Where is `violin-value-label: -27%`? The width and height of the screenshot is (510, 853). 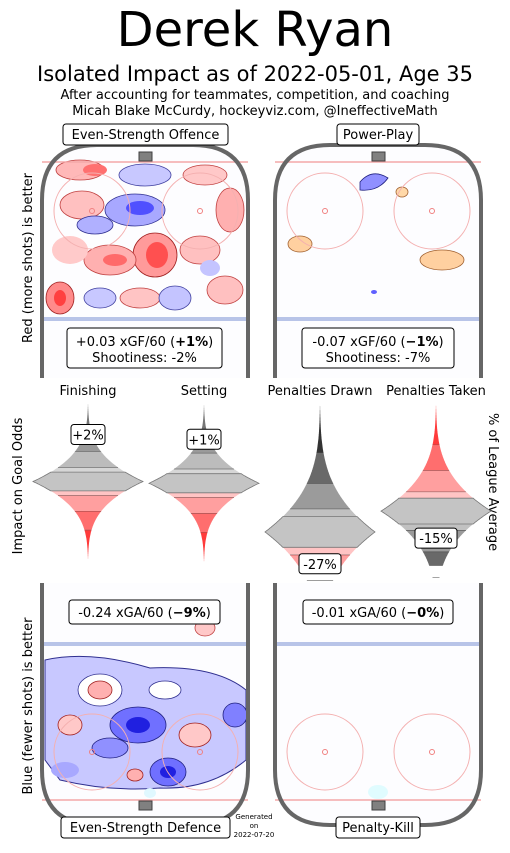 violin-value-label: -27% is located at coordinates (320, 565).